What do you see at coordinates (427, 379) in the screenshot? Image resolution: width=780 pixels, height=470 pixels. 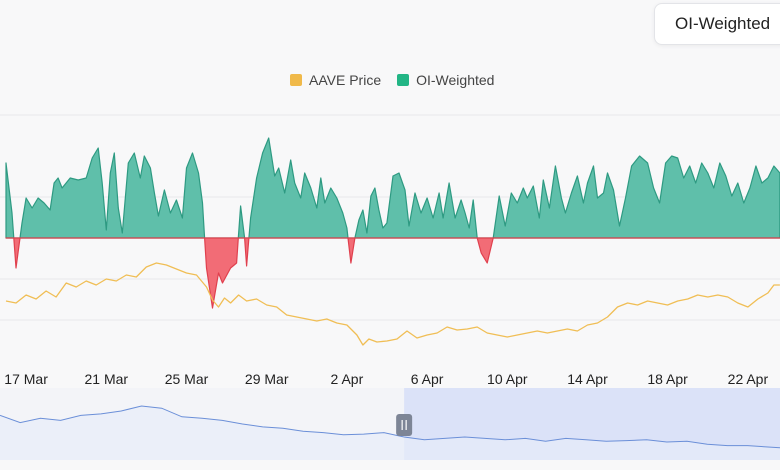 I see `x-tick-label: 6 Apr` at bounding box center [427, 379].